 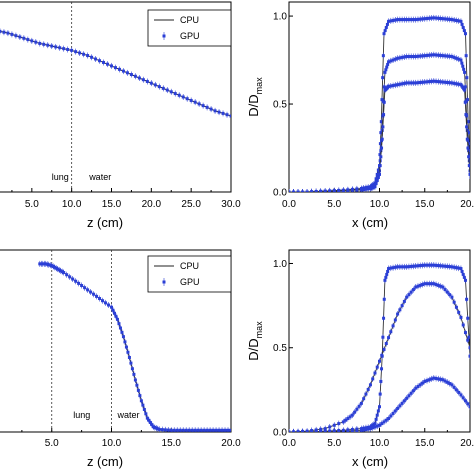 What do you see at coordinates (115, 73) in the screenshot?
I see `series-gpu` at bounding box center [115, 73].